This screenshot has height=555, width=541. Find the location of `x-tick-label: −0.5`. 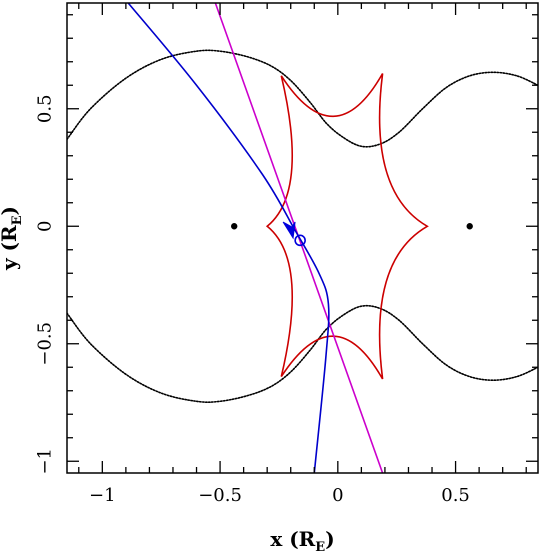

x-tick-label: −0.5 is located at coordinates (220, 495).